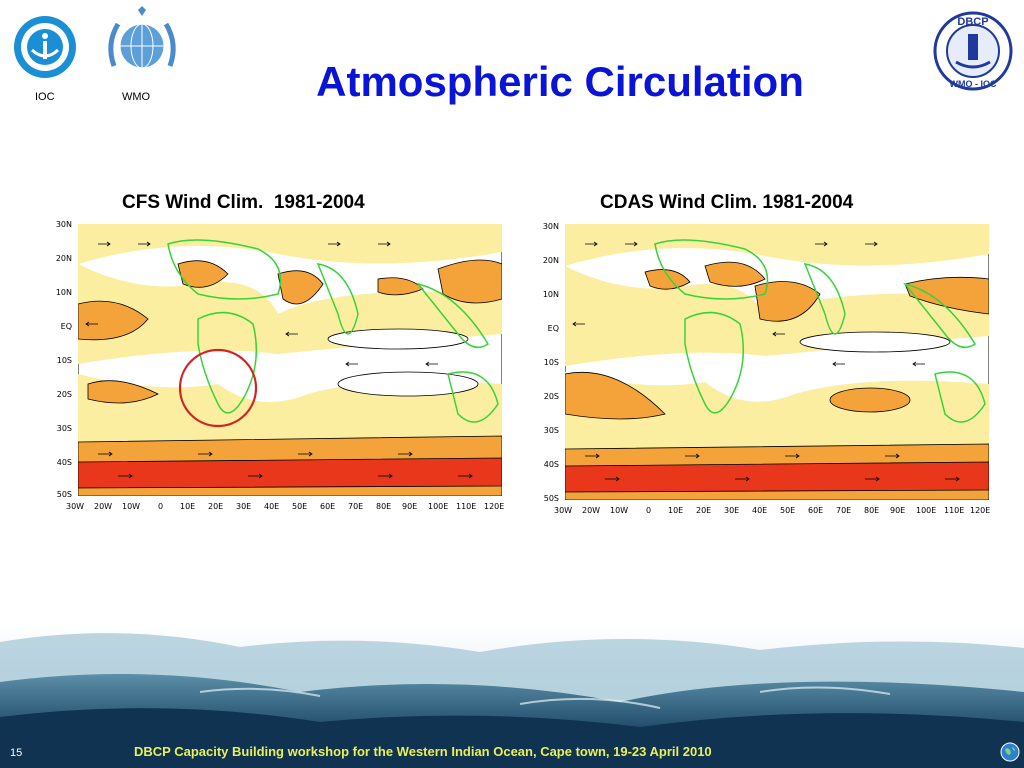 Image resolution: width=1024 pixels, height=768 pixels. Describe the element at coordinates (560, 81) in the screenshot. I see `slide-title: Atmospheric Circulation` at that location.